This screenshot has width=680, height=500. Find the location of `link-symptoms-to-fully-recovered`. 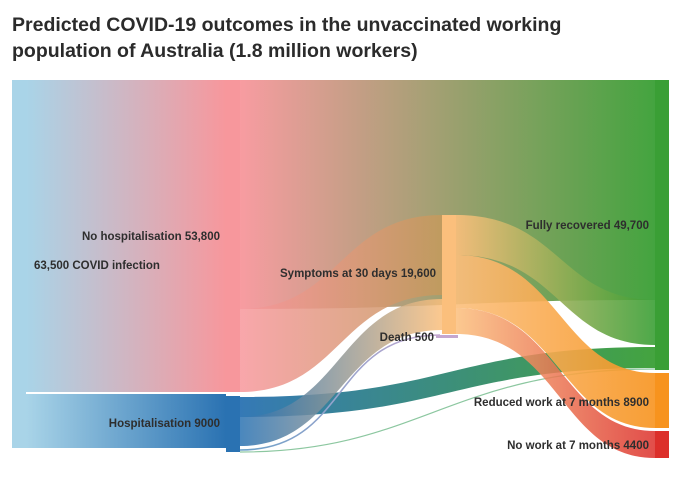

link-symptoms-to-fully-recovered is located at coordinates (555, 280).